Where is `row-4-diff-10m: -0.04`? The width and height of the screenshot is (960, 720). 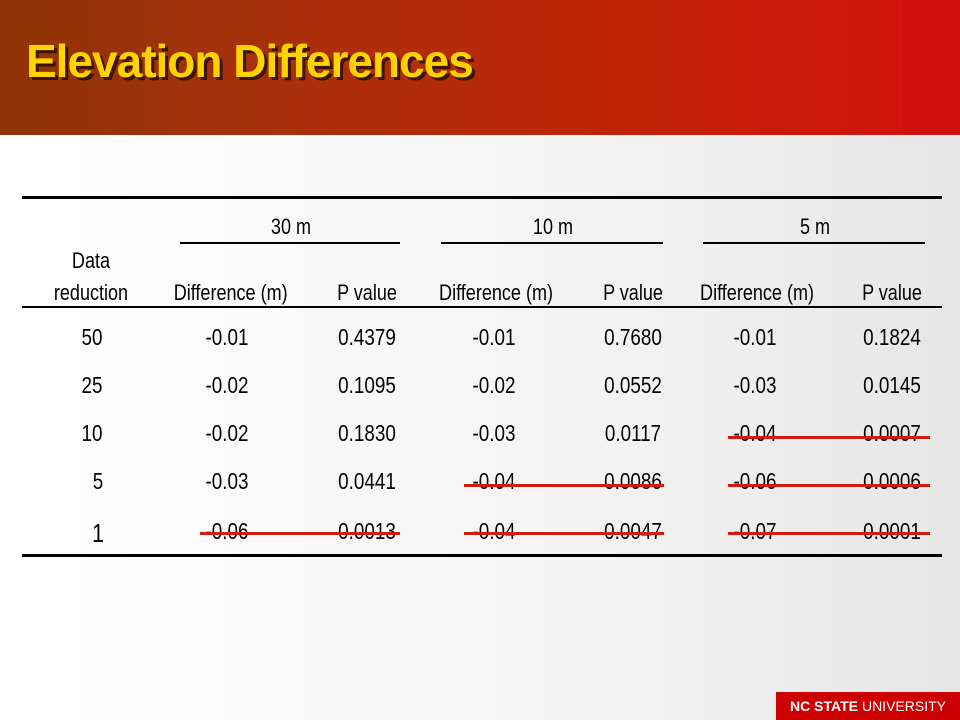 row-4-diff-10m: -0.04 is located at coordinates (494, 481).